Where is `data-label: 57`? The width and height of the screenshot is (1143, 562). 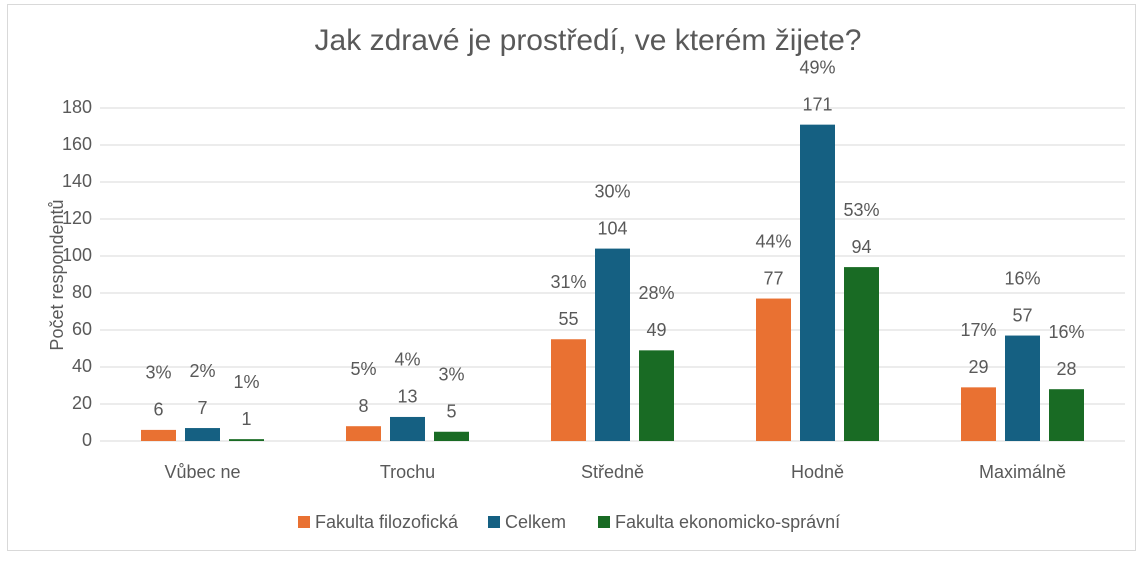
data-label: 57 is located at coordinates (1022, 315).